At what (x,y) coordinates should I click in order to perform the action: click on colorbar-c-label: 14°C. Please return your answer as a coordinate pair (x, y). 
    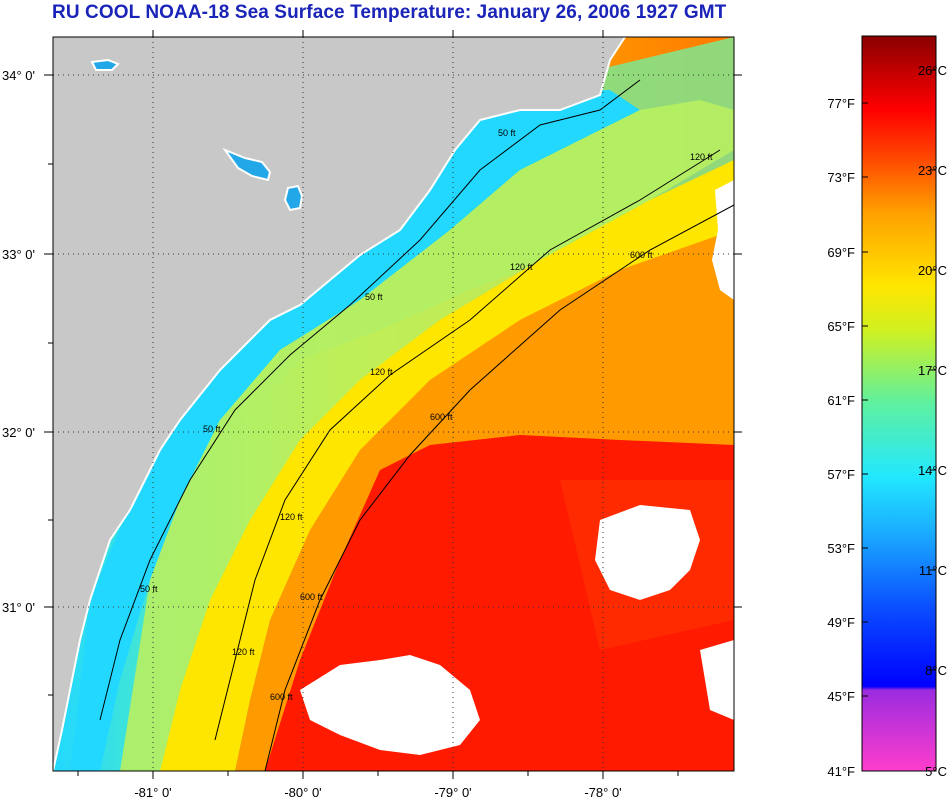
    Looking at the image, I should click on (932, 470).